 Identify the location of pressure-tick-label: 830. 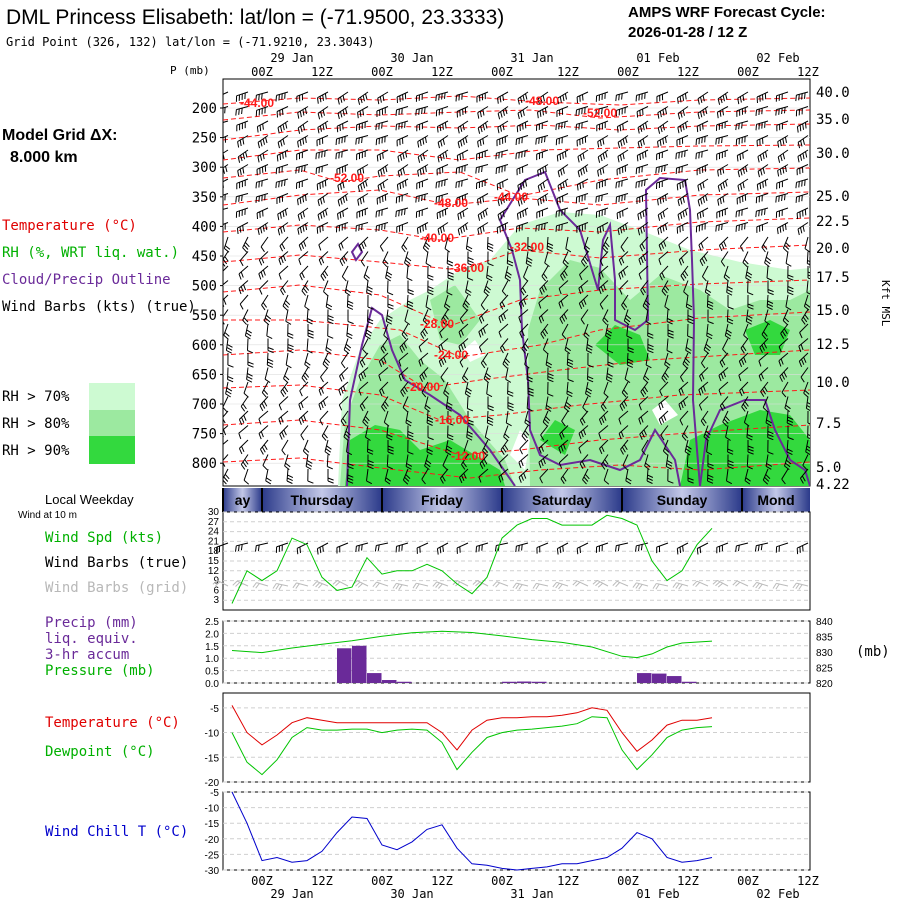
(824, 653).